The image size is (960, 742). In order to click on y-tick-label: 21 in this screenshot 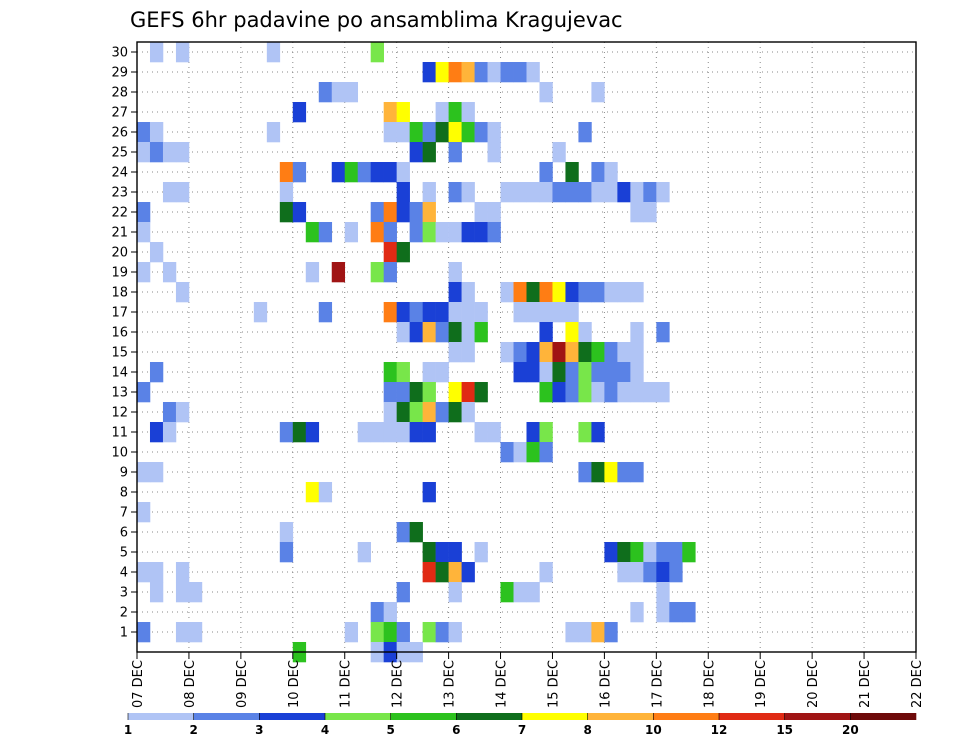, I will do `click(119, 233)`.